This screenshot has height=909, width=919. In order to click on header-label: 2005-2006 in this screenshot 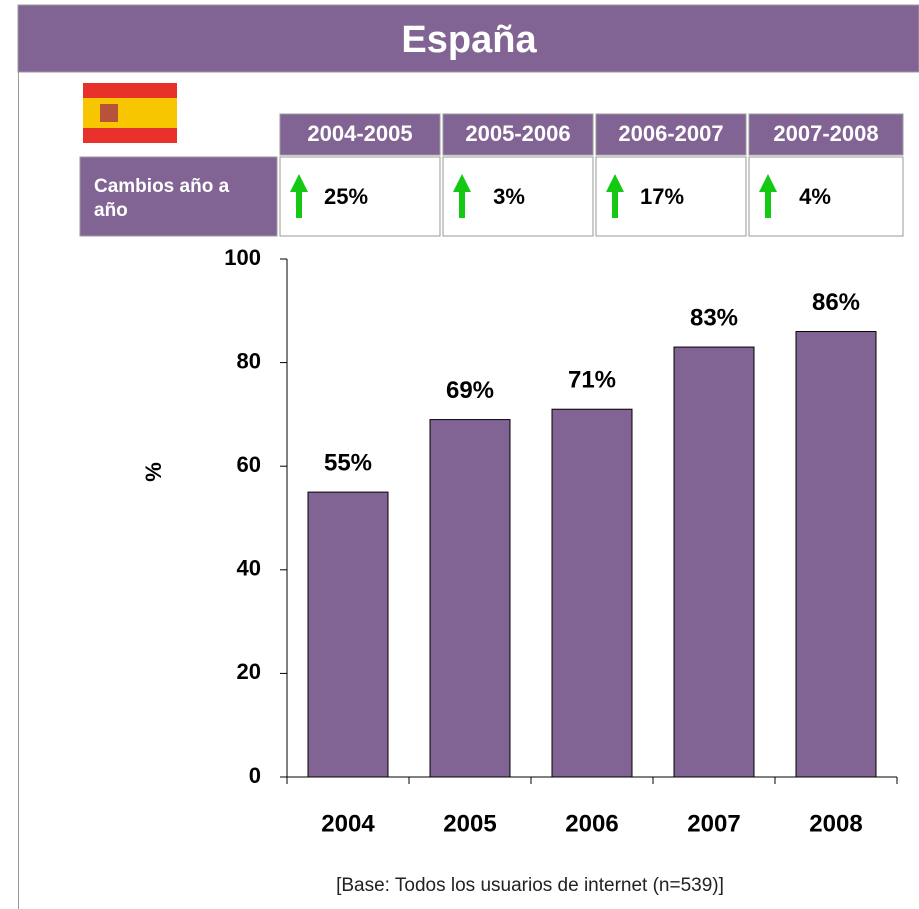, I will do `click(517, 133)`.